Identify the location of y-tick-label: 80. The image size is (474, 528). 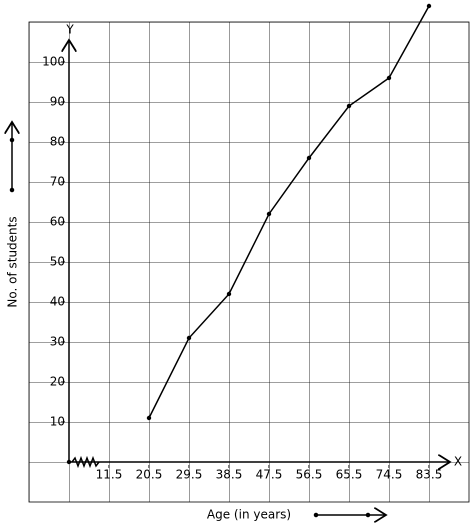
(57, 142).